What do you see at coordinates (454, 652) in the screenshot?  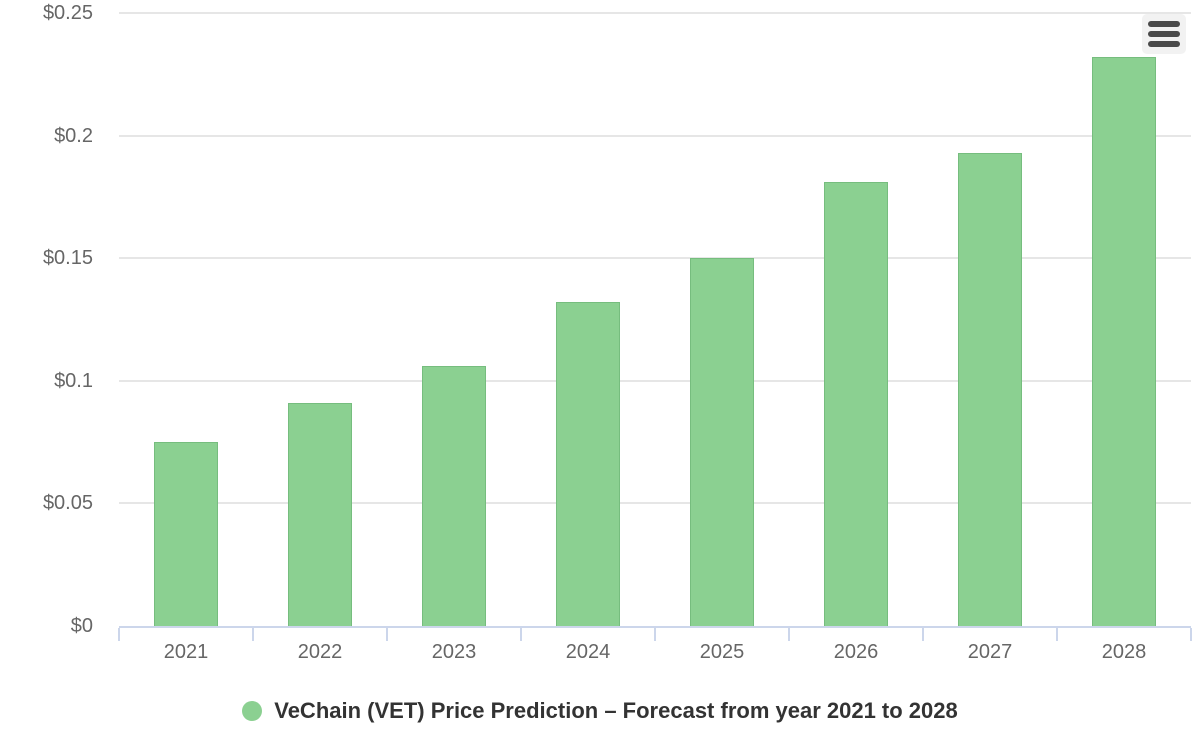 I see `x-tick-label-2023: 2023` at bounding box center [454, 652].